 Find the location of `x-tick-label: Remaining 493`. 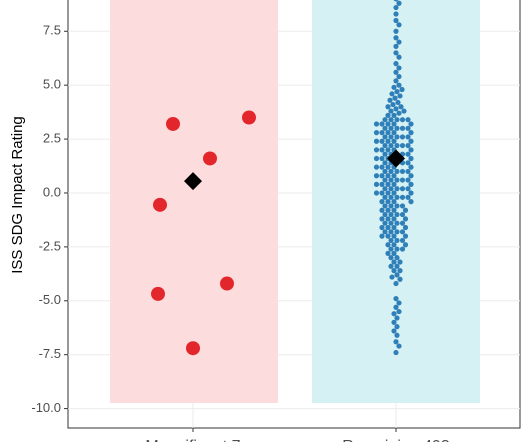

x-tick-label: Remaining 493 is located at coordinates (396, 440).